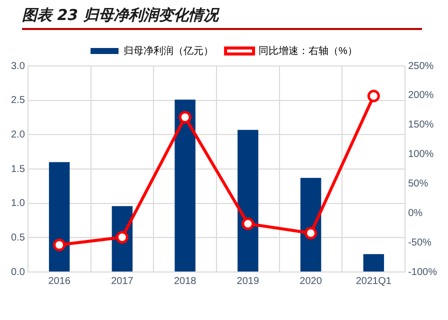  What do you see at coordinates (18, 204) in the screenshot?
I see `y-tick-label: 1.0` at bounding box center [18, 204].